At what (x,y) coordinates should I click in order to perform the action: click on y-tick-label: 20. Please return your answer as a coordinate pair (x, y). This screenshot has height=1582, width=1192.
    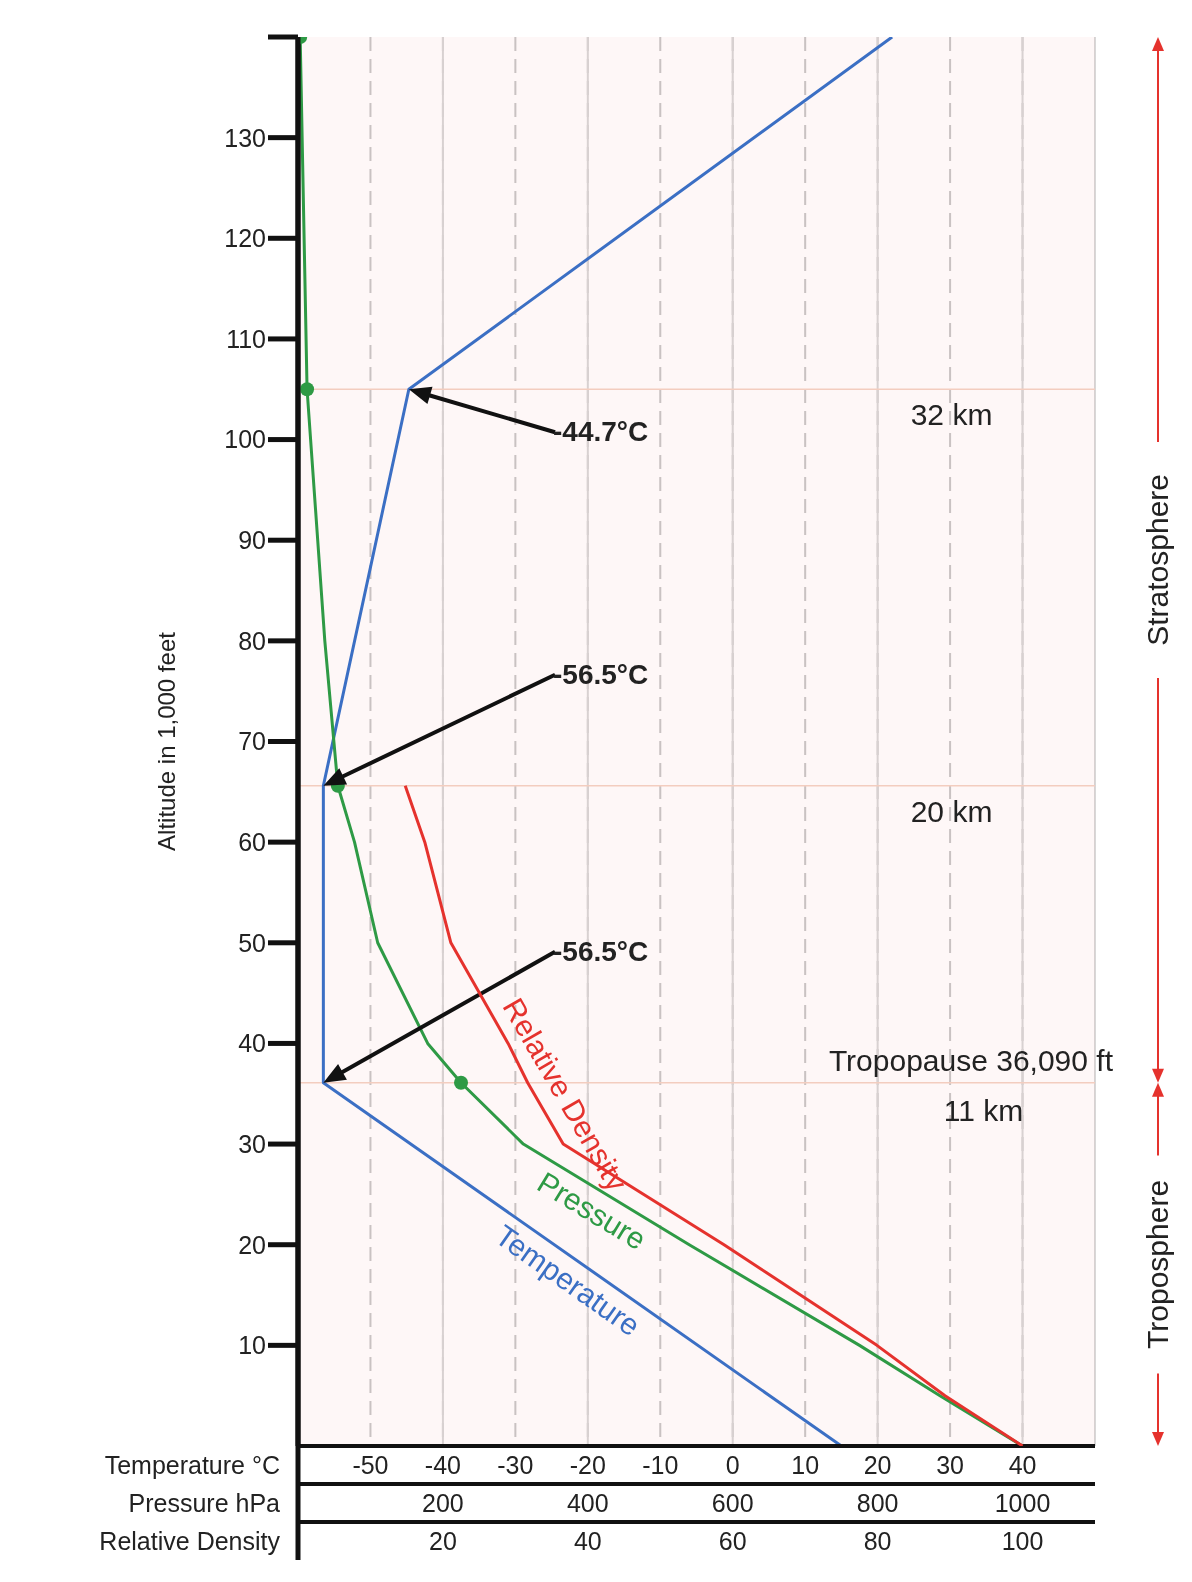
    Looking at the image, I should click on (252, 1244).